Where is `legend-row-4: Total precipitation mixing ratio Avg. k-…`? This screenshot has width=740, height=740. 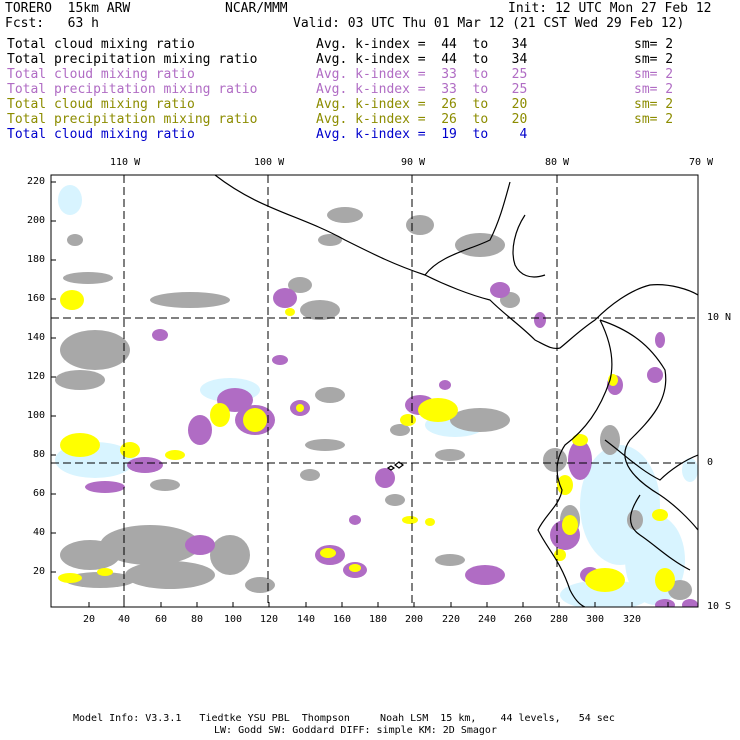
legend-row-4: Total precipitation mixing ratio Avg. k-… is located at coordinates (369, 89).